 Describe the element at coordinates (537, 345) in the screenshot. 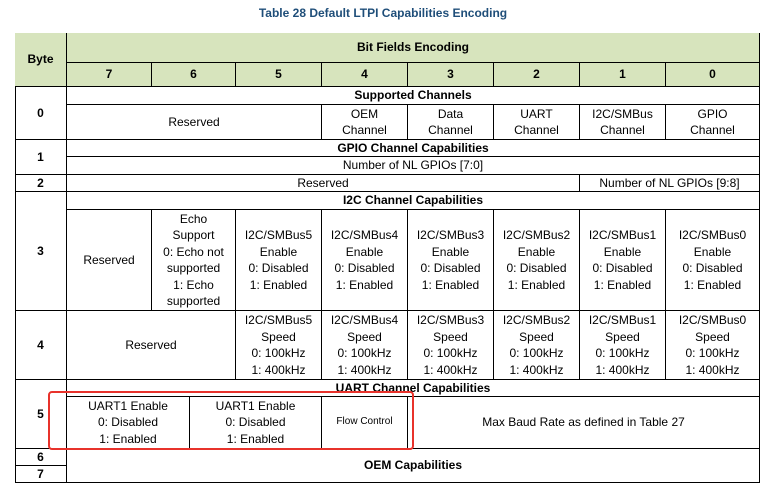

I see `cell: I2C/SMBus2 Speed 0: 100kHz 1: 400kHz` at that location.